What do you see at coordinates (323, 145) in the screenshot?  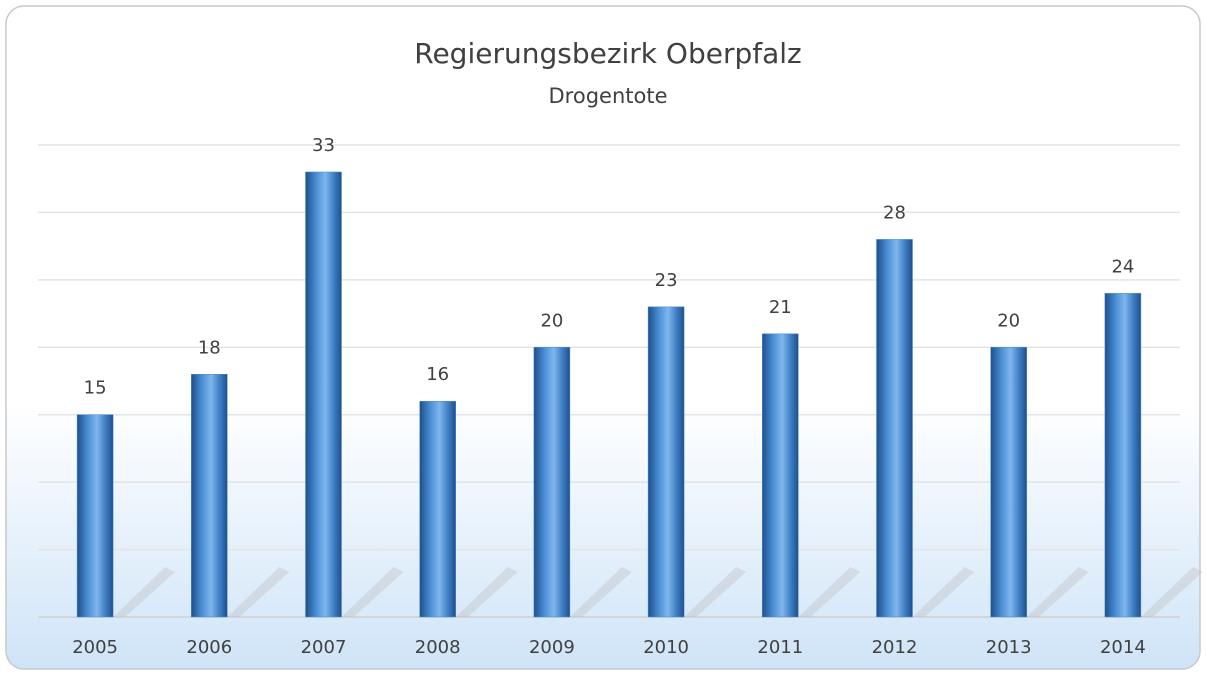 I see `value-label: 33` at bounding box center [323, 145].